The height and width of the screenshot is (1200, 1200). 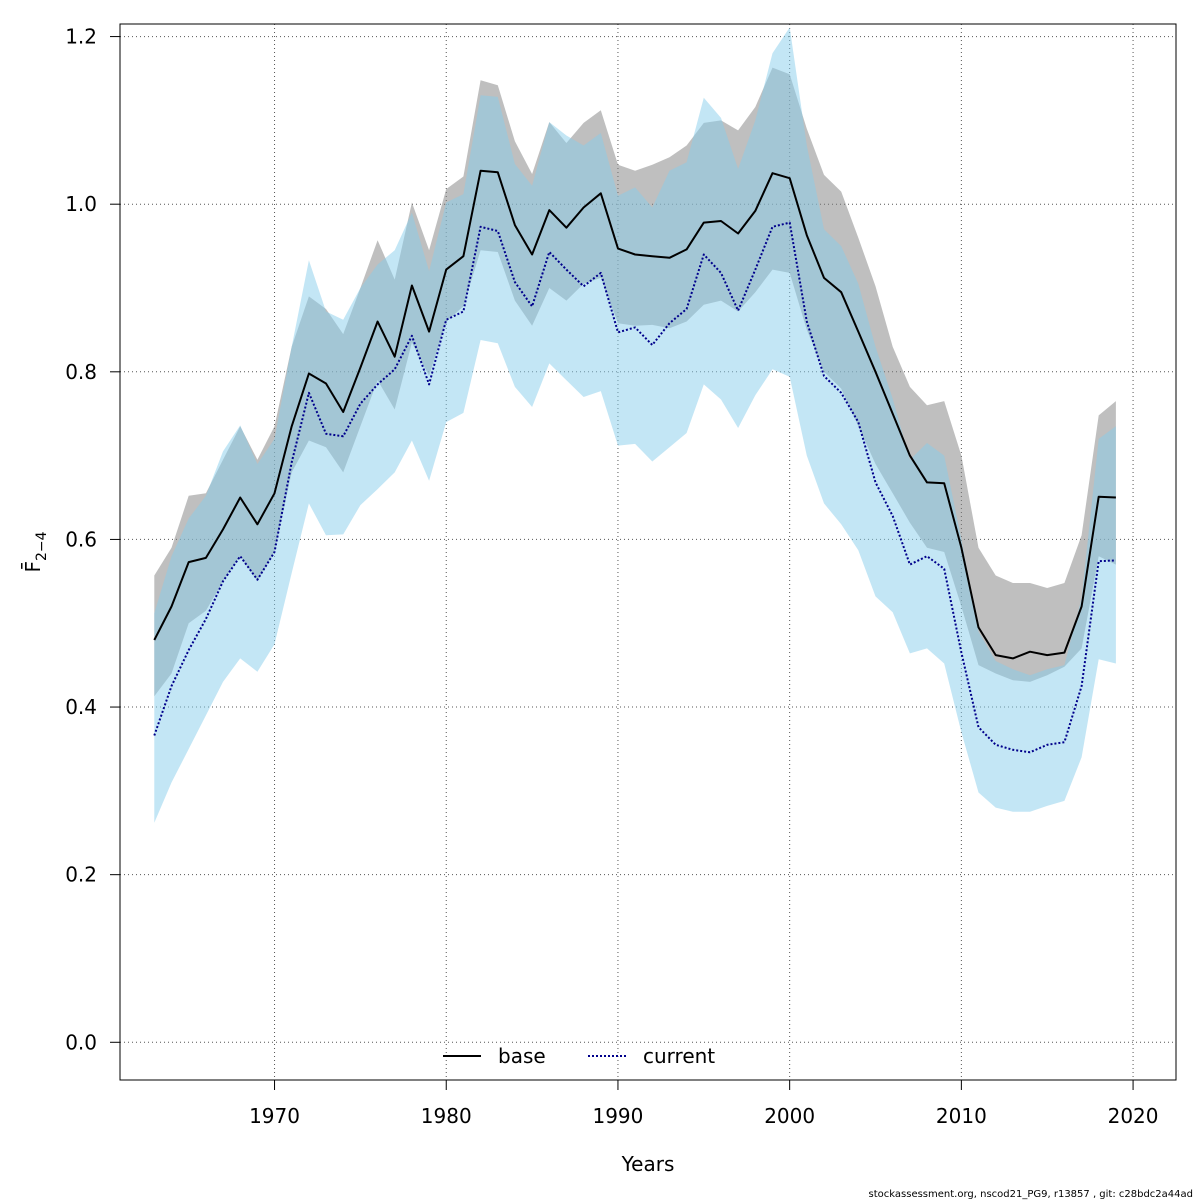 What do you see at coordinates (81, 875) in the screenshot?
I see `y-tick-label: 0.2` at bounding box center [81, 875].